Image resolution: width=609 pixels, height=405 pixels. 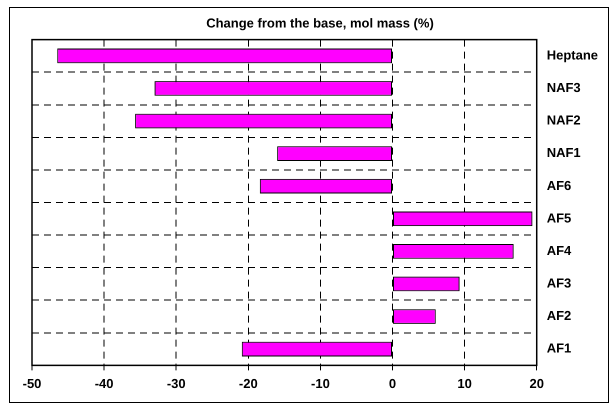 I want to click on chart-title: Change from the base, mol mass (%), so click(x=320, y=22).